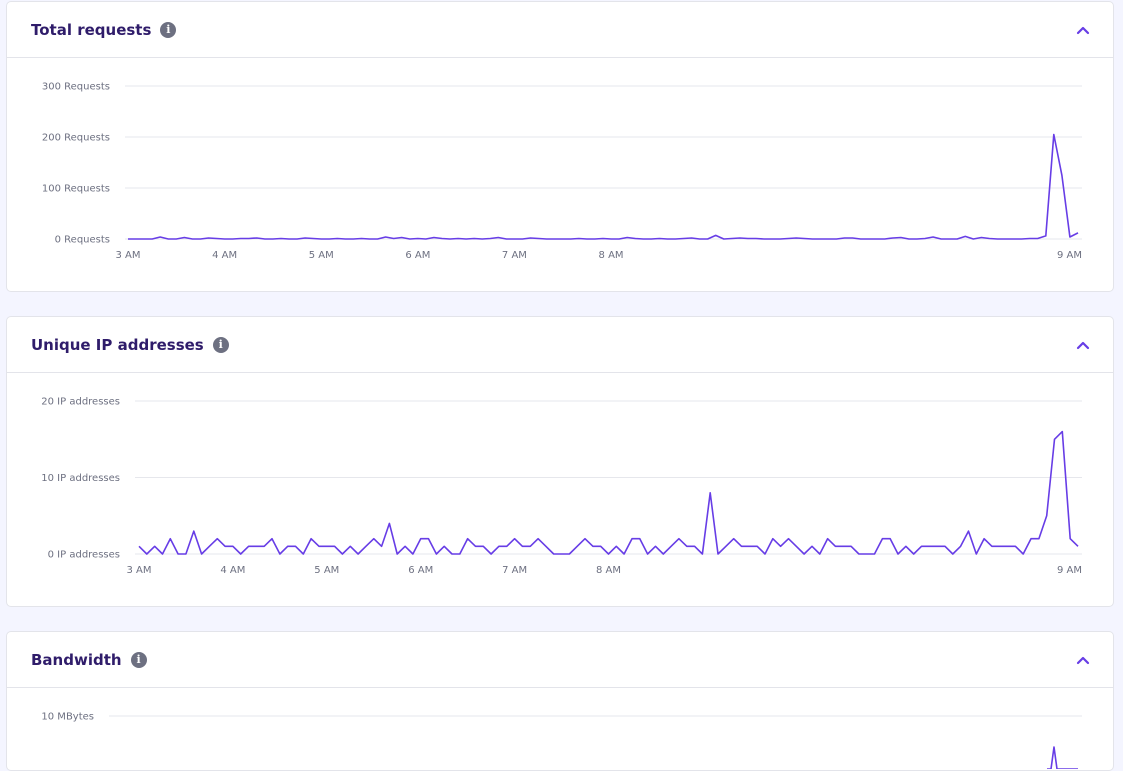  I want to click on y-tick-label: 300 Requests, so click(76, 87).